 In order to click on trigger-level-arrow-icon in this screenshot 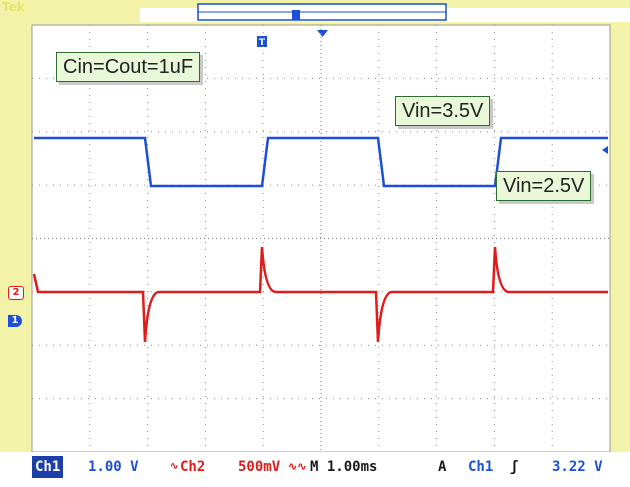, I will do `click(605, 150)`.